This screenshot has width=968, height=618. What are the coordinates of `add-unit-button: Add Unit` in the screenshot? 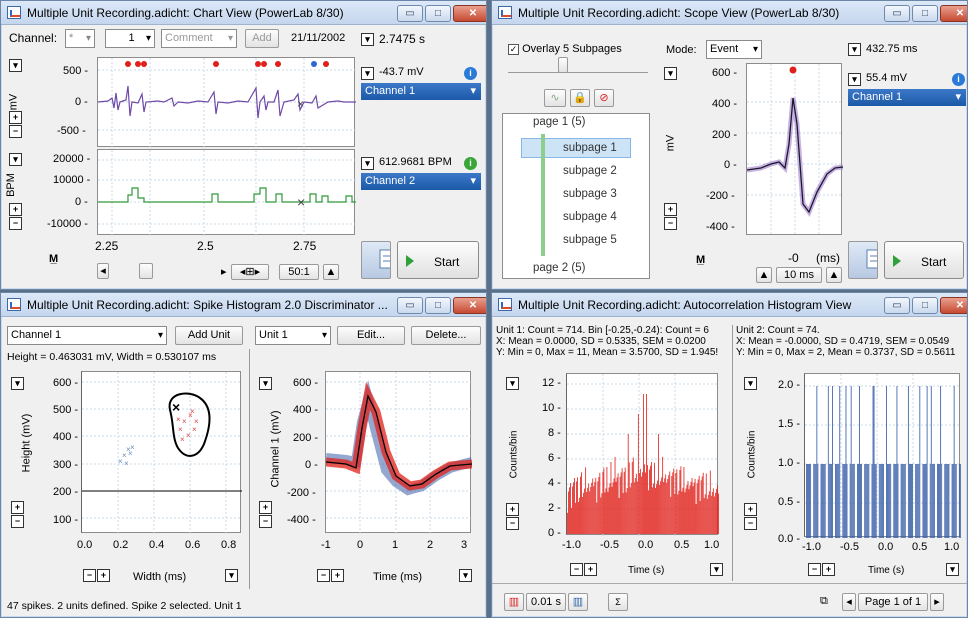 It's located at (209, 335).